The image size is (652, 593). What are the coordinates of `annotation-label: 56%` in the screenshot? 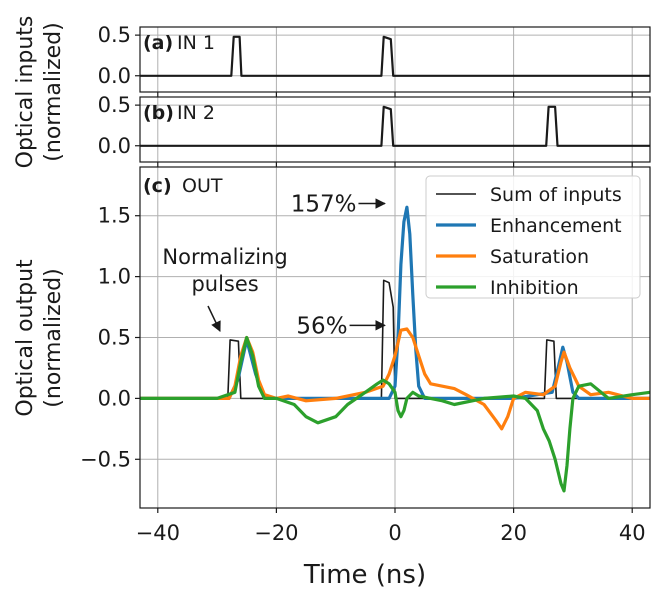 It's located at (321, 326).